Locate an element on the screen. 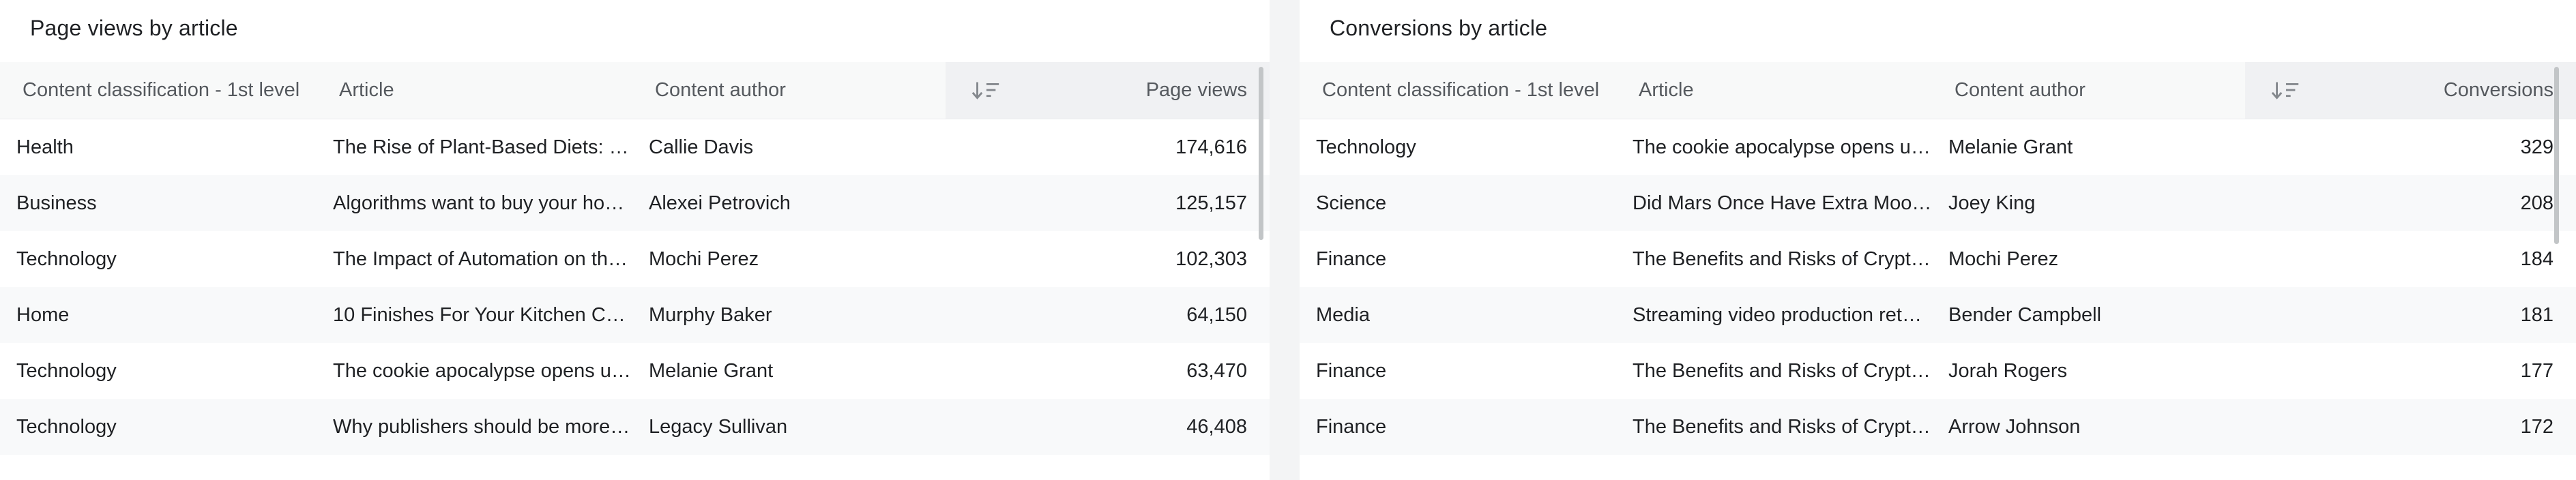 Image resolution: width=2576 pixels, height=480 pixels. cell-metric: 102,303 is located at coordinates (1211, 259).